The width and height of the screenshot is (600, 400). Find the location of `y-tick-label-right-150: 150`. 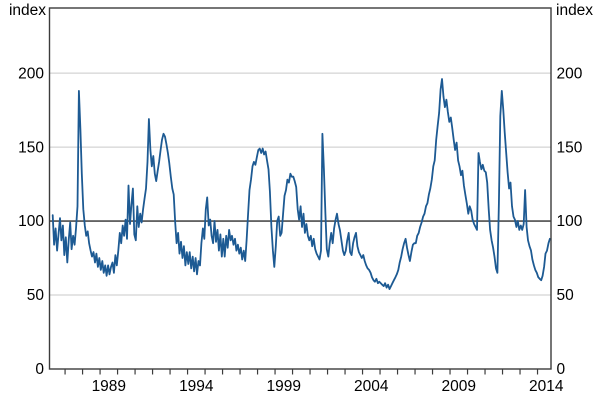

y-tick-label-right-150: 150 is located at coordinates (570, 147).